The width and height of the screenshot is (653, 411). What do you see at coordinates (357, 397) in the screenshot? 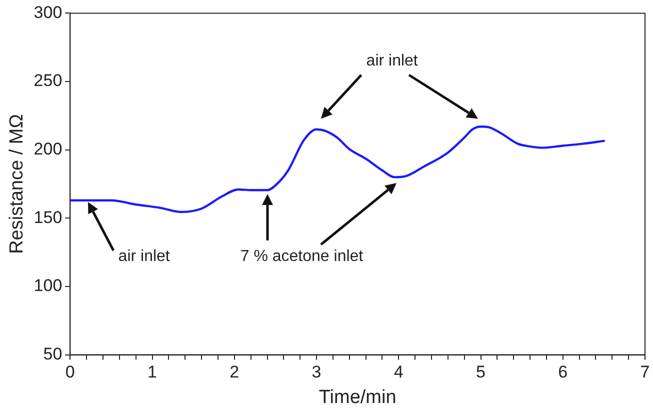
I see `x-axis-title: Time/min` at bounding box center [357, 397].